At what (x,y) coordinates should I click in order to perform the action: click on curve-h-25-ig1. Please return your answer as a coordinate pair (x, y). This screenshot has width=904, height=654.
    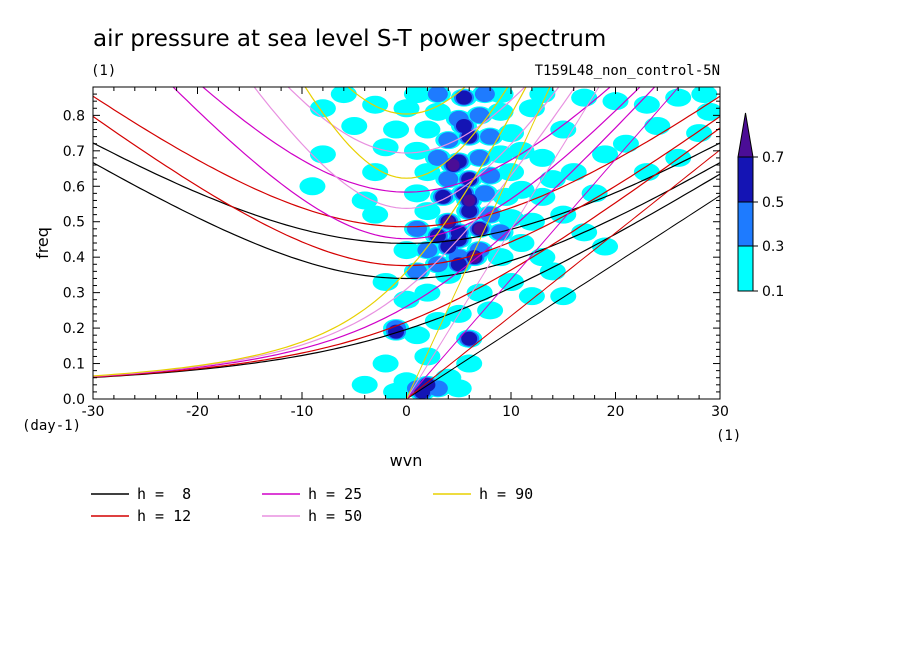
    Looking at the image, I should click on (406, 163).